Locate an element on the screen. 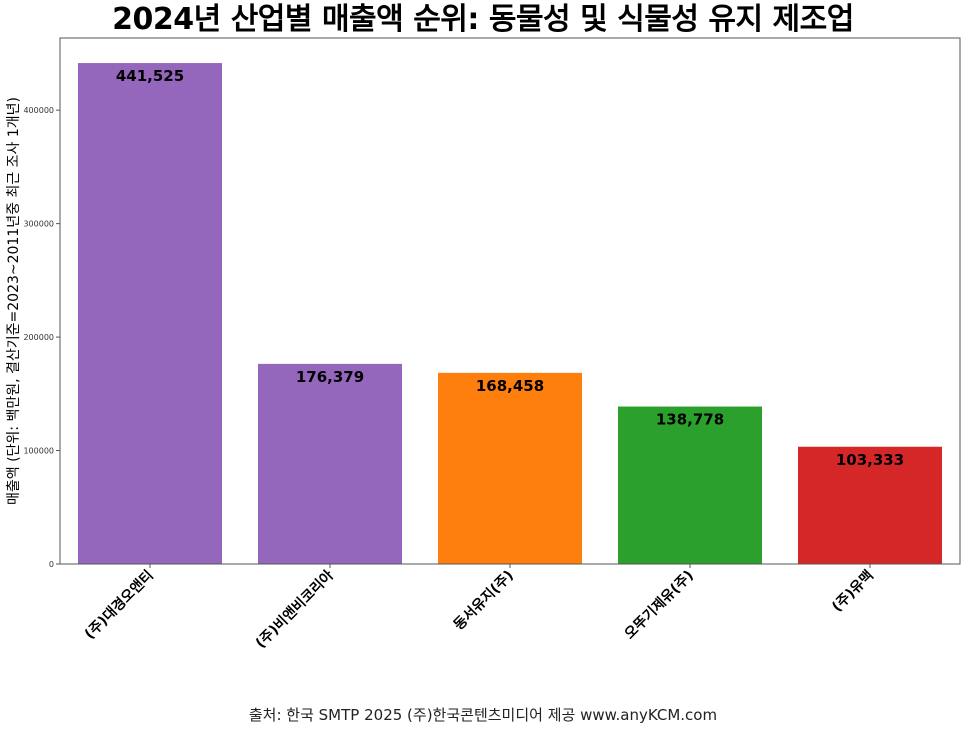 Image resolution: width=966 pixels, height=730 pixels. bar-value-label-2: 176,379 is located at coordinates (330, 377).